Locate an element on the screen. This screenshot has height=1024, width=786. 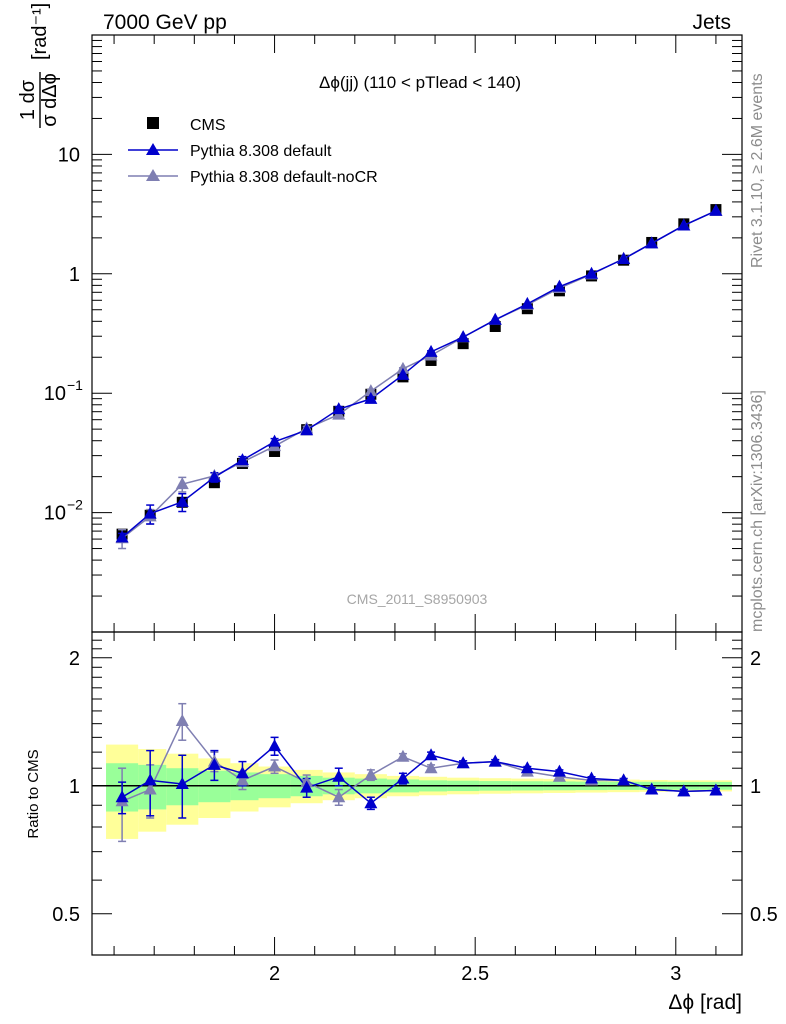
y-tick-exponent: −2 is located at coordinates (75, 505).